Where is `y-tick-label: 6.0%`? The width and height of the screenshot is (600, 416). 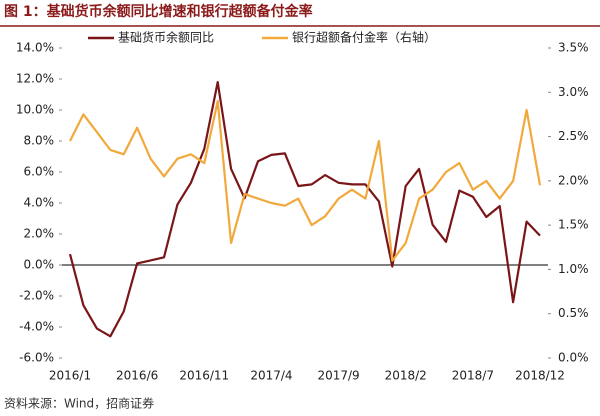
y-tick-label: 6.0% is located at coordinates (39, 172).